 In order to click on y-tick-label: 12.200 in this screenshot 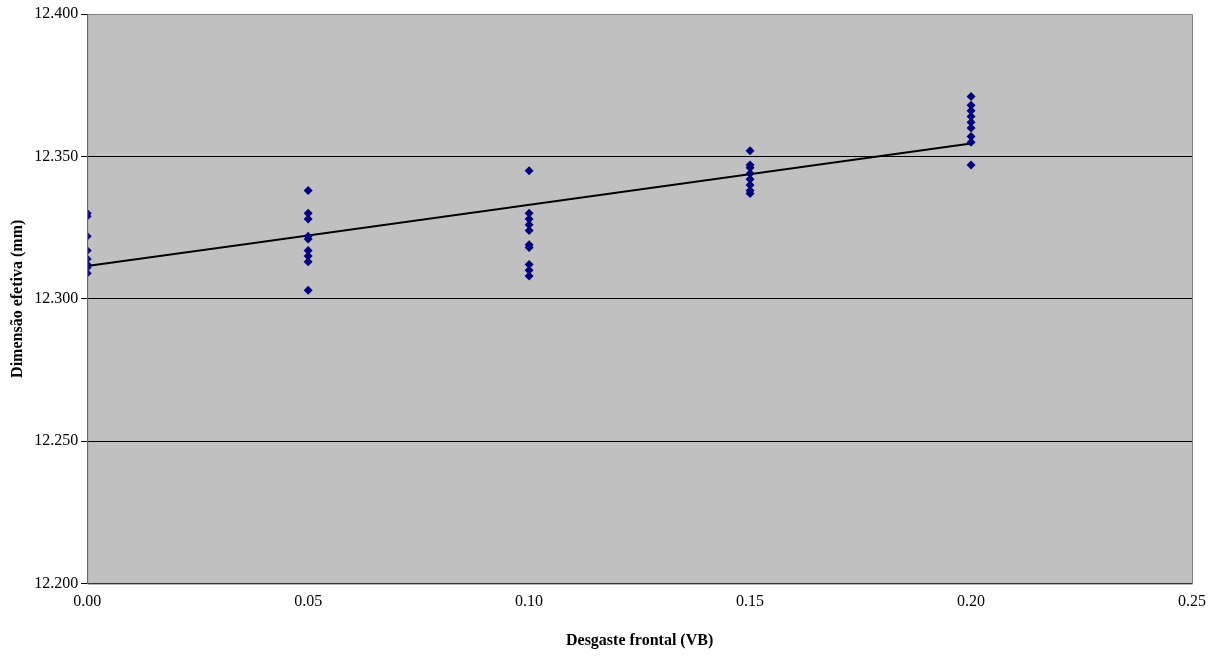, I will do `click(56, 582)`.